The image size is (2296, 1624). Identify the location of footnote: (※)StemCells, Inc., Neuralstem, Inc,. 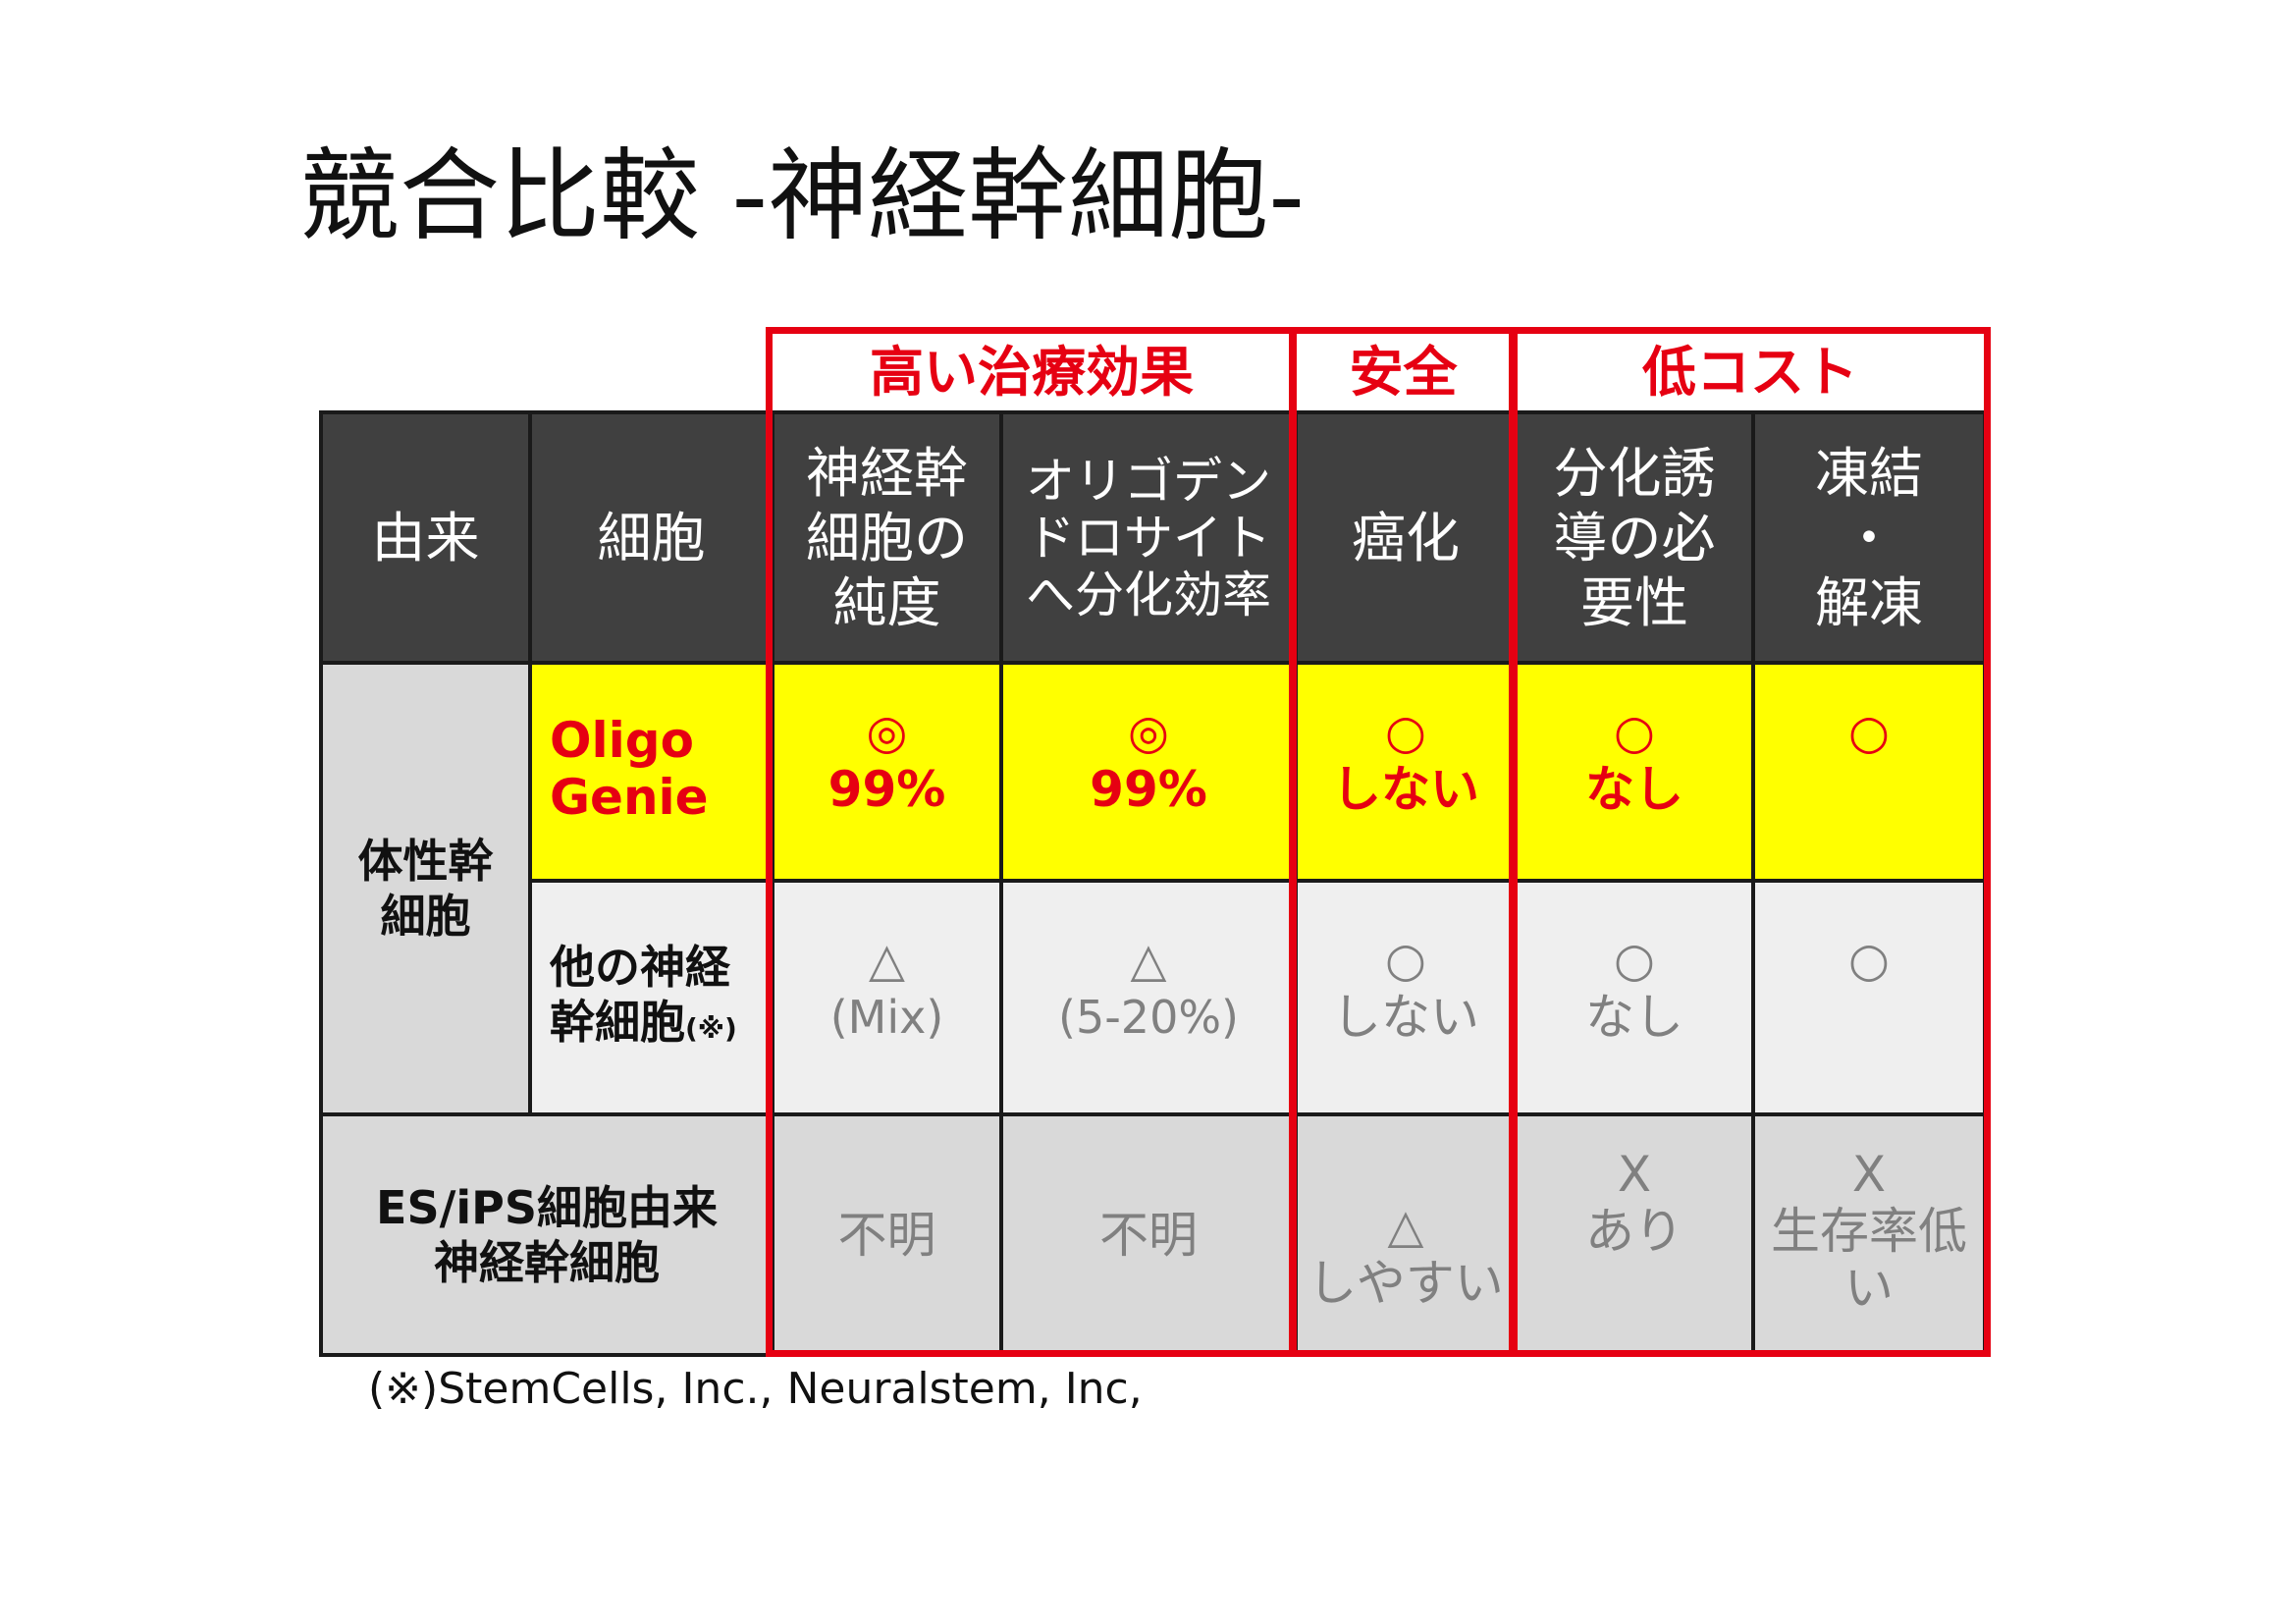
(755, 1389).